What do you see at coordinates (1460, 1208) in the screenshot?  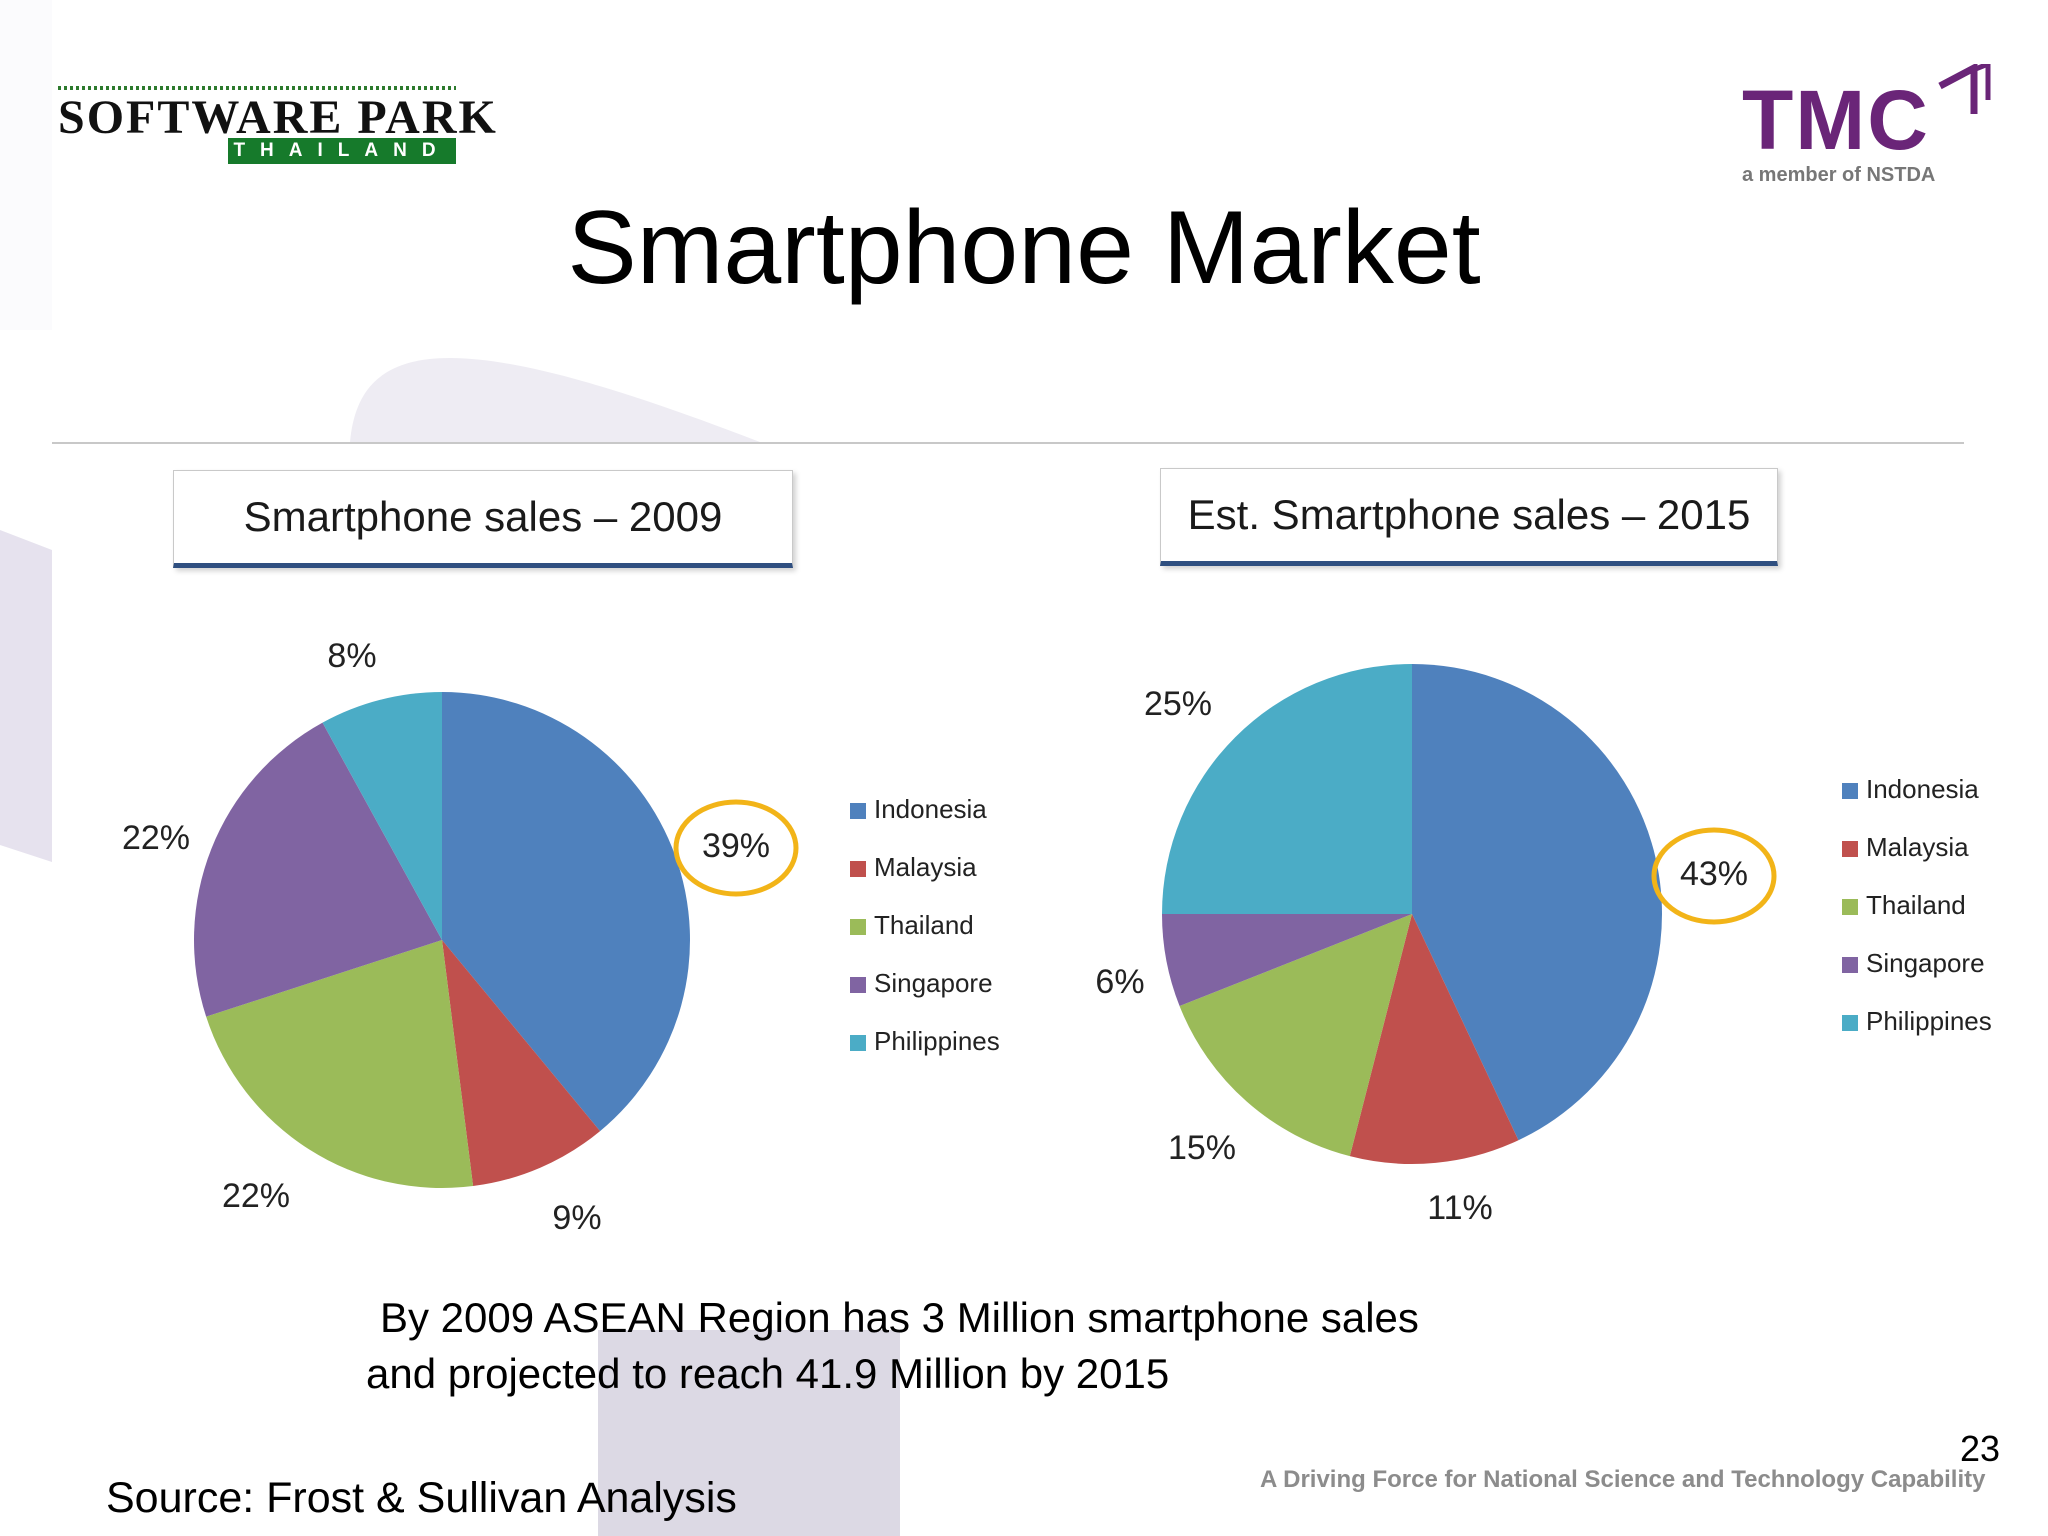 I see `data-label-malaysia-2015: 11%` at bounding box center [1460, 1208].